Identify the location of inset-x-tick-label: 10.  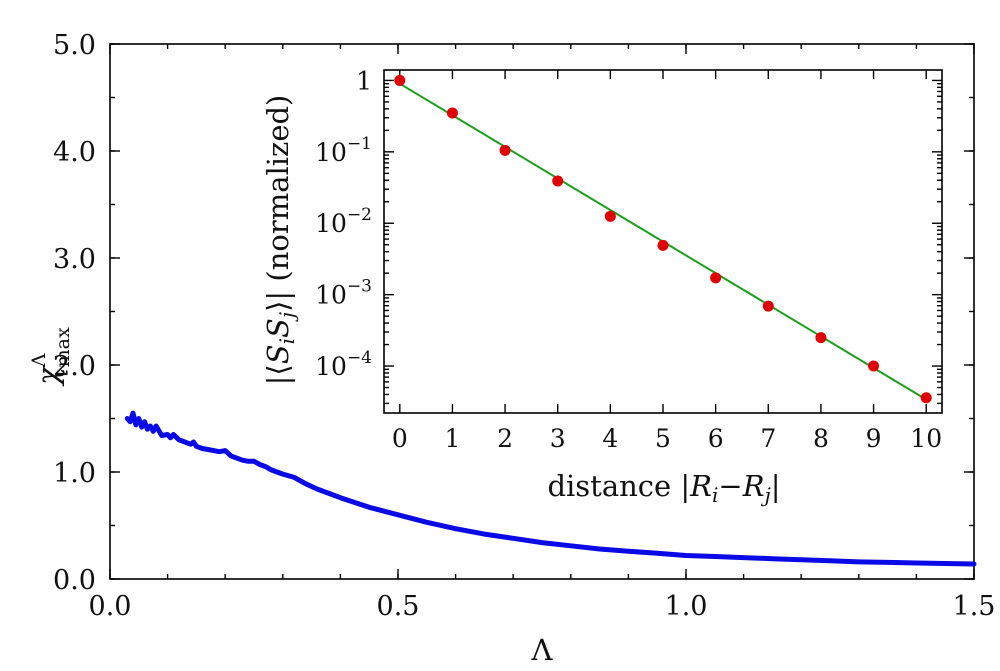
(926, 438).